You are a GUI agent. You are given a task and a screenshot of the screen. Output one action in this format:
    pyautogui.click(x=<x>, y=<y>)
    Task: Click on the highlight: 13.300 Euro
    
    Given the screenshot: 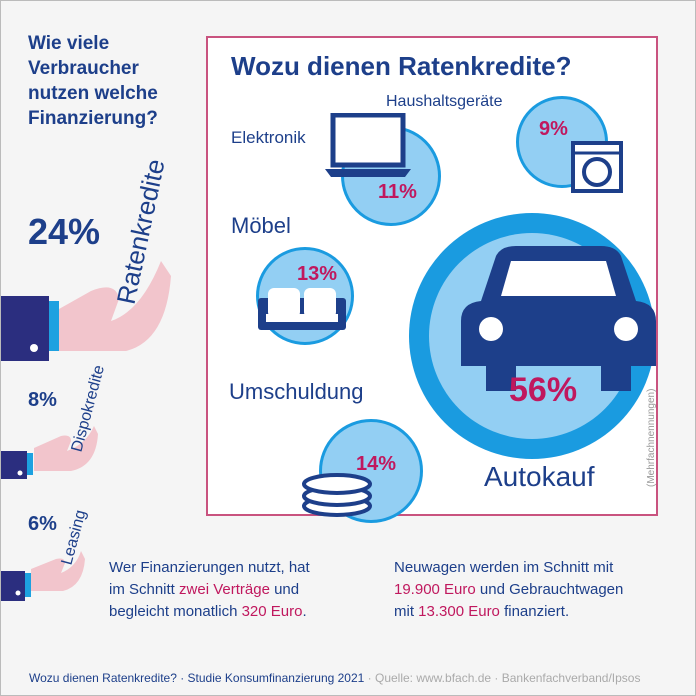 What is the action you would take?
    pyautogui.click(x=459, y=611)
    